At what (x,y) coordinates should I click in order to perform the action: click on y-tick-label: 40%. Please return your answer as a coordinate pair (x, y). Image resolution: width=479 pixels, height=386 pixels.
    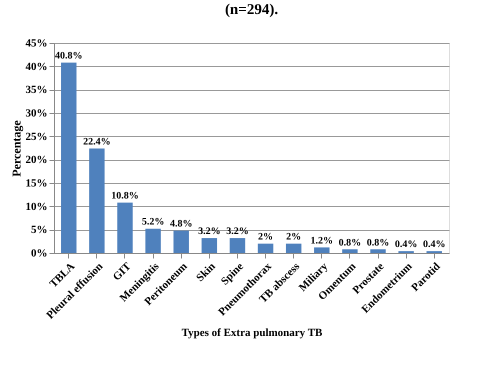
    Looking at the image, I should click on (37, 66).